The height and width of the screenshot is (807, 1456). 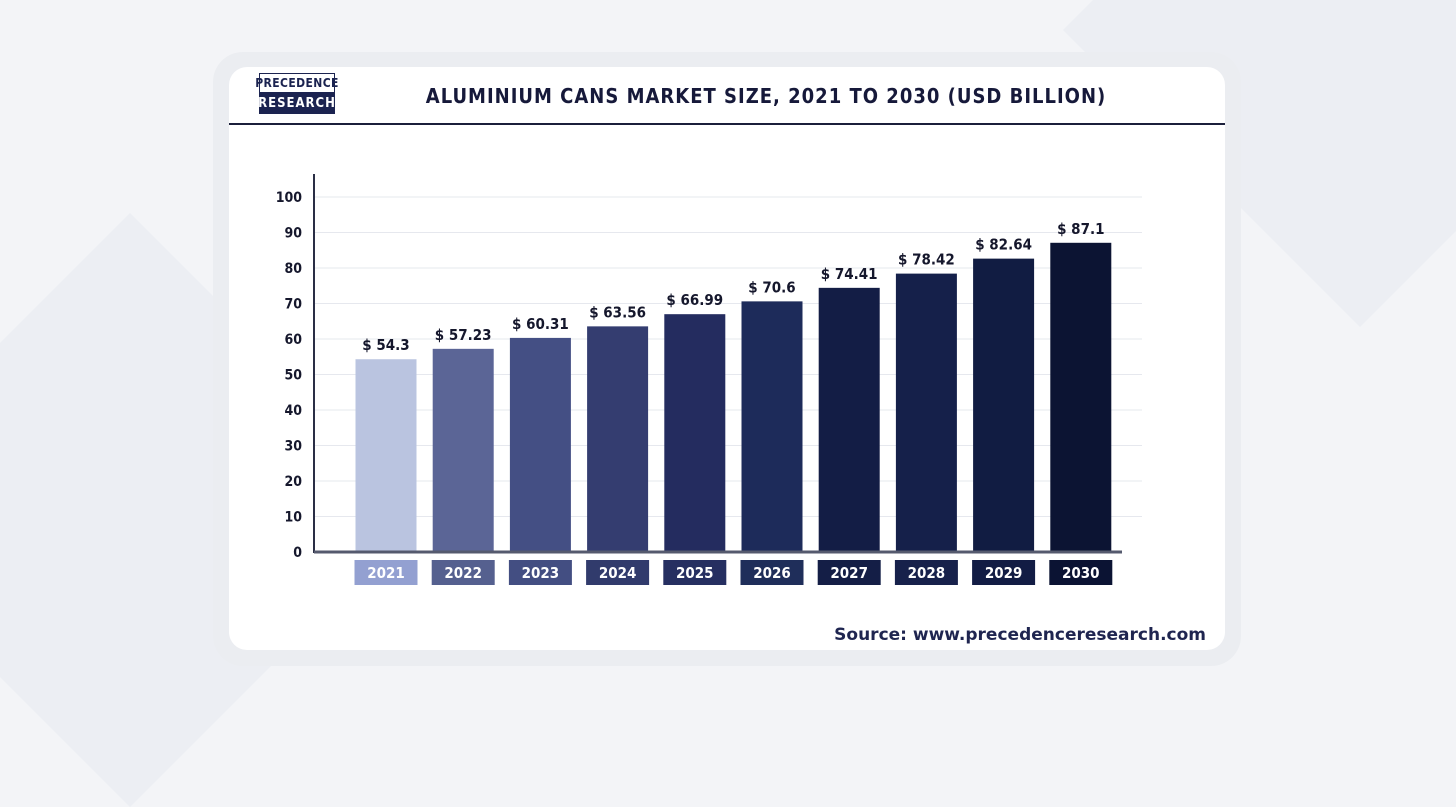 I want to click on data-label: $ 54.3, so click(x=385, y=345).